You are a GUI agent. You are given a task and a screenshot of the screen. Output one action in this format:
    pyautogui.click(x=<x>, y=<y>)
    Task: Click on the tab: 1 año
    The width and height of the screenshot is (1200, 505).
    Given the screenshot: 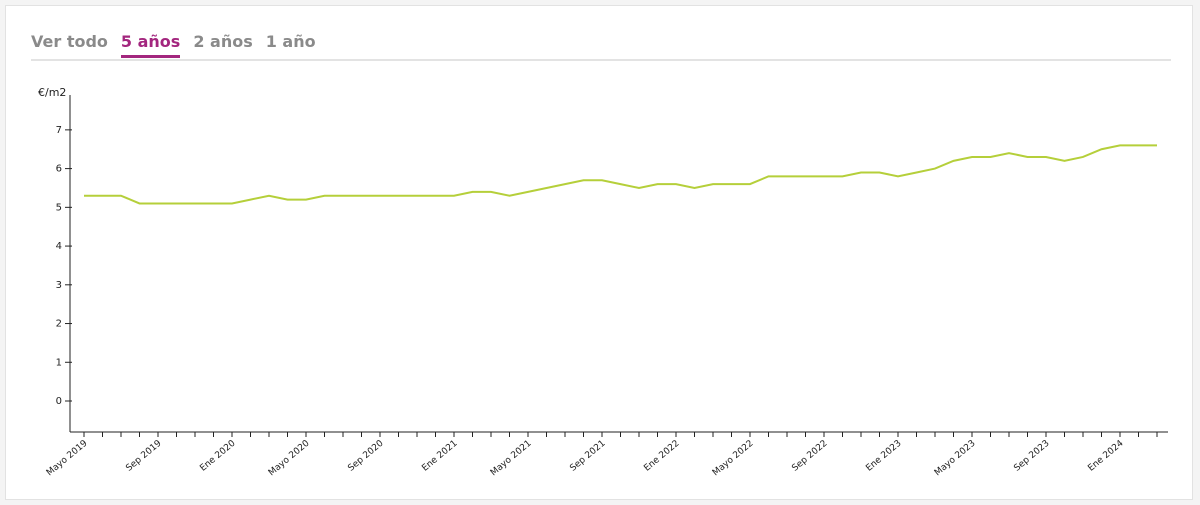 What is the action you would take?
    pyautogui.click(x=290, y=41)
    